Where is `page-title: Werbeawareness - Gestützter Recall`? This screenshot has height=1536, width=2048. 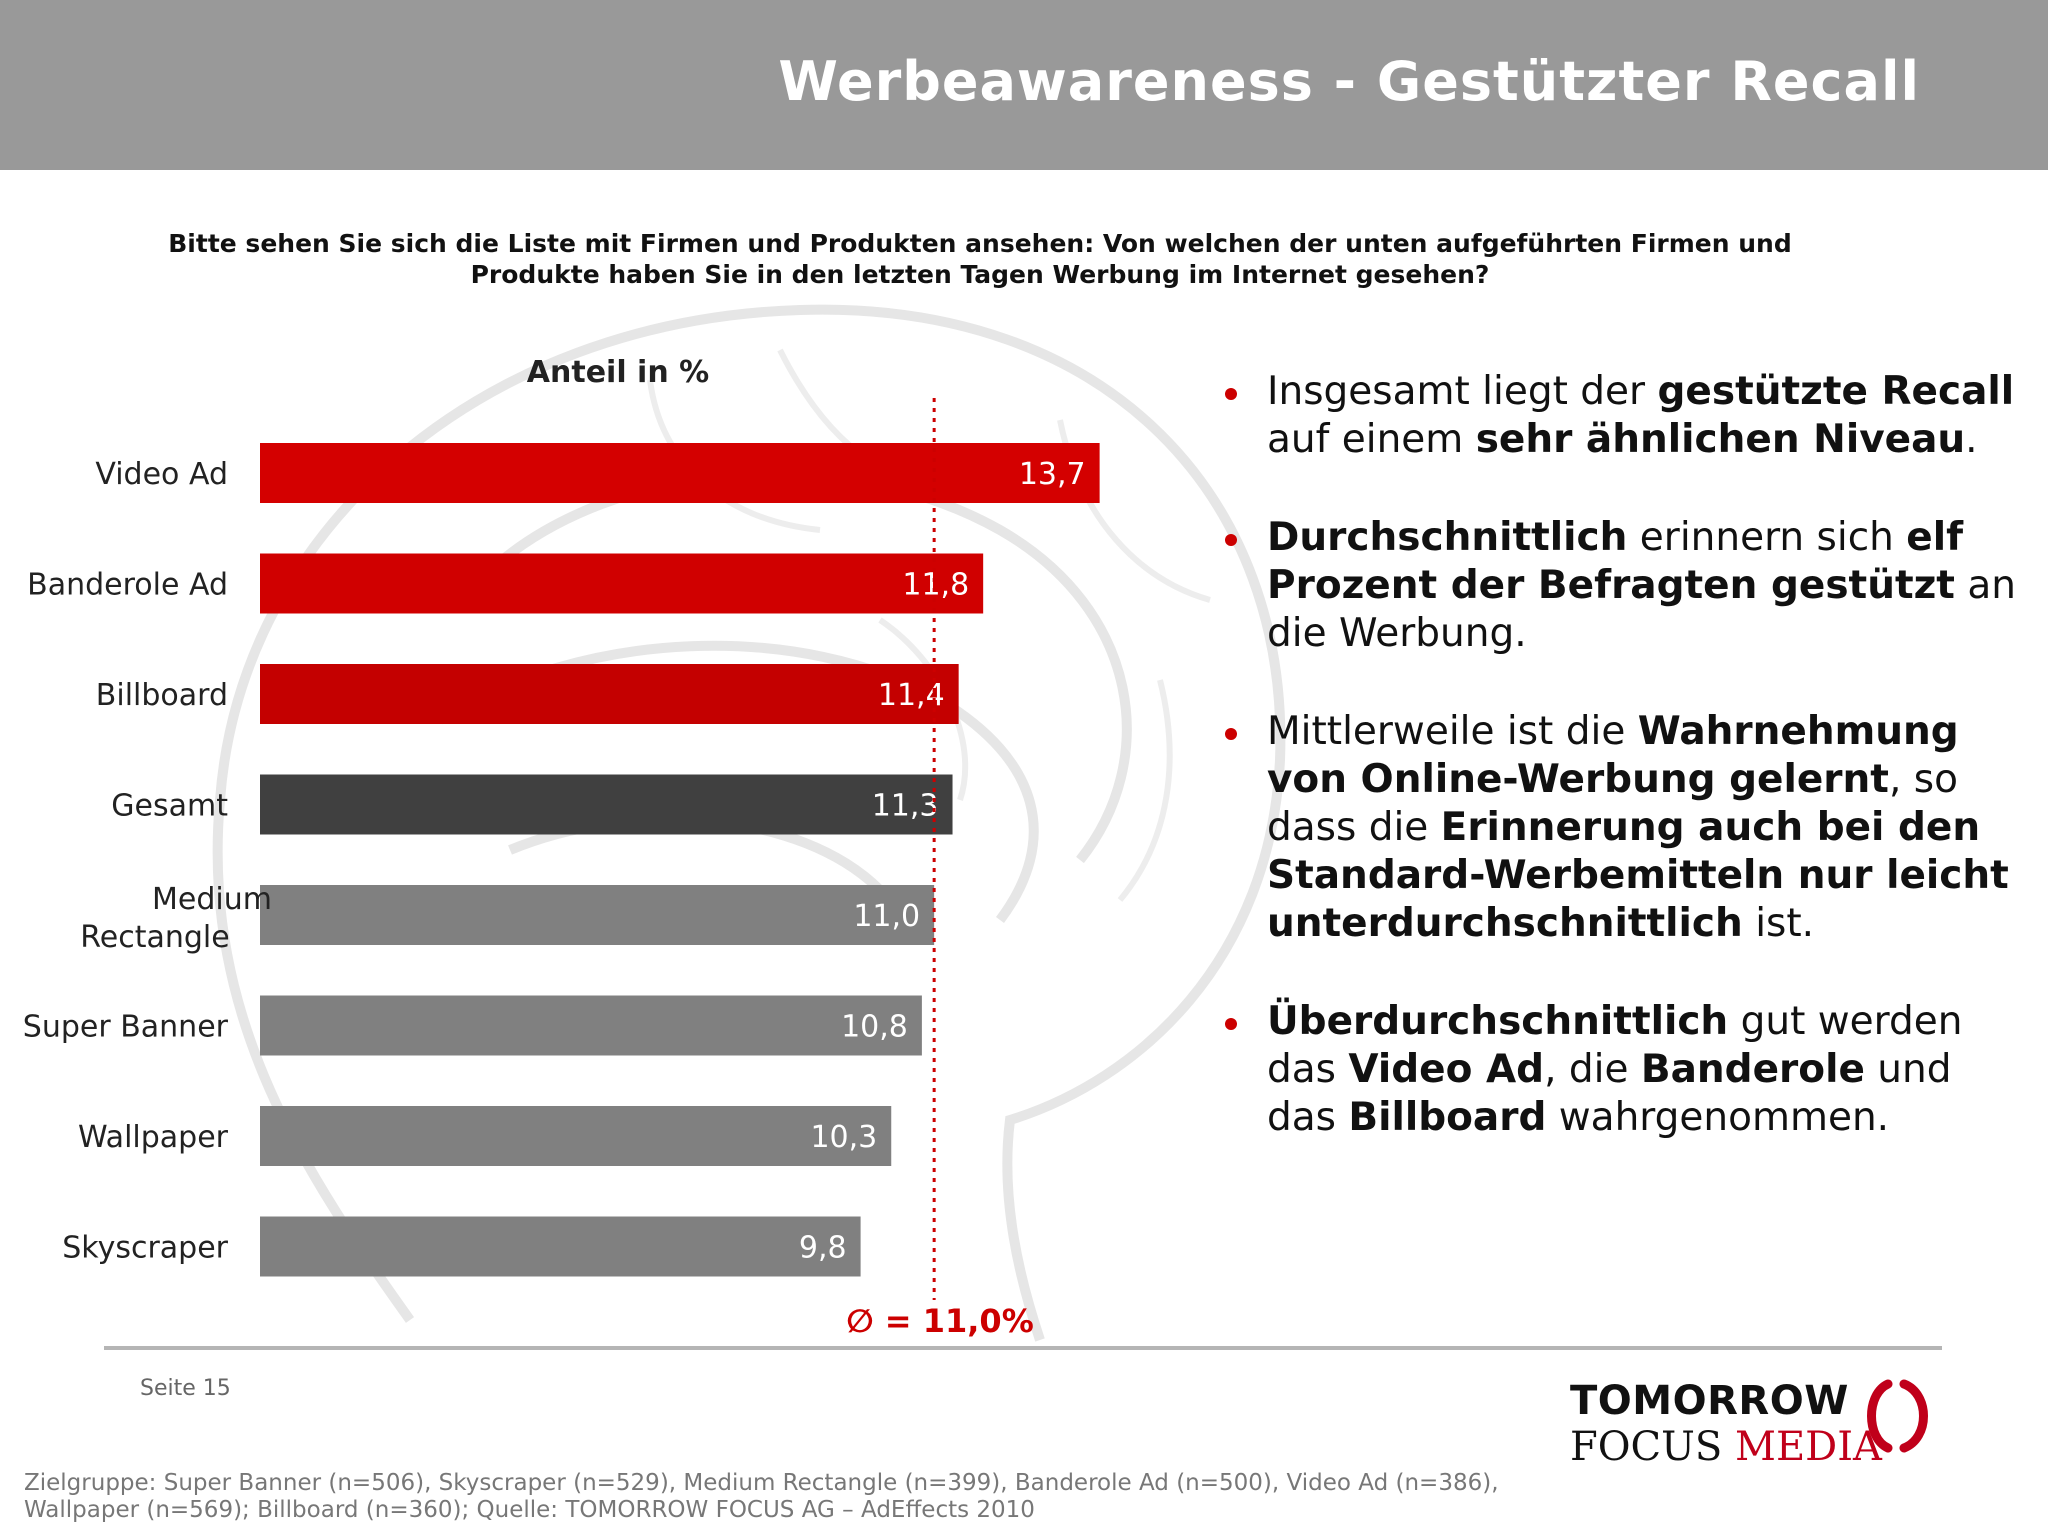
page-title: Werbeawareness - Gestützter Recall is located at coordinates (1349, 81).